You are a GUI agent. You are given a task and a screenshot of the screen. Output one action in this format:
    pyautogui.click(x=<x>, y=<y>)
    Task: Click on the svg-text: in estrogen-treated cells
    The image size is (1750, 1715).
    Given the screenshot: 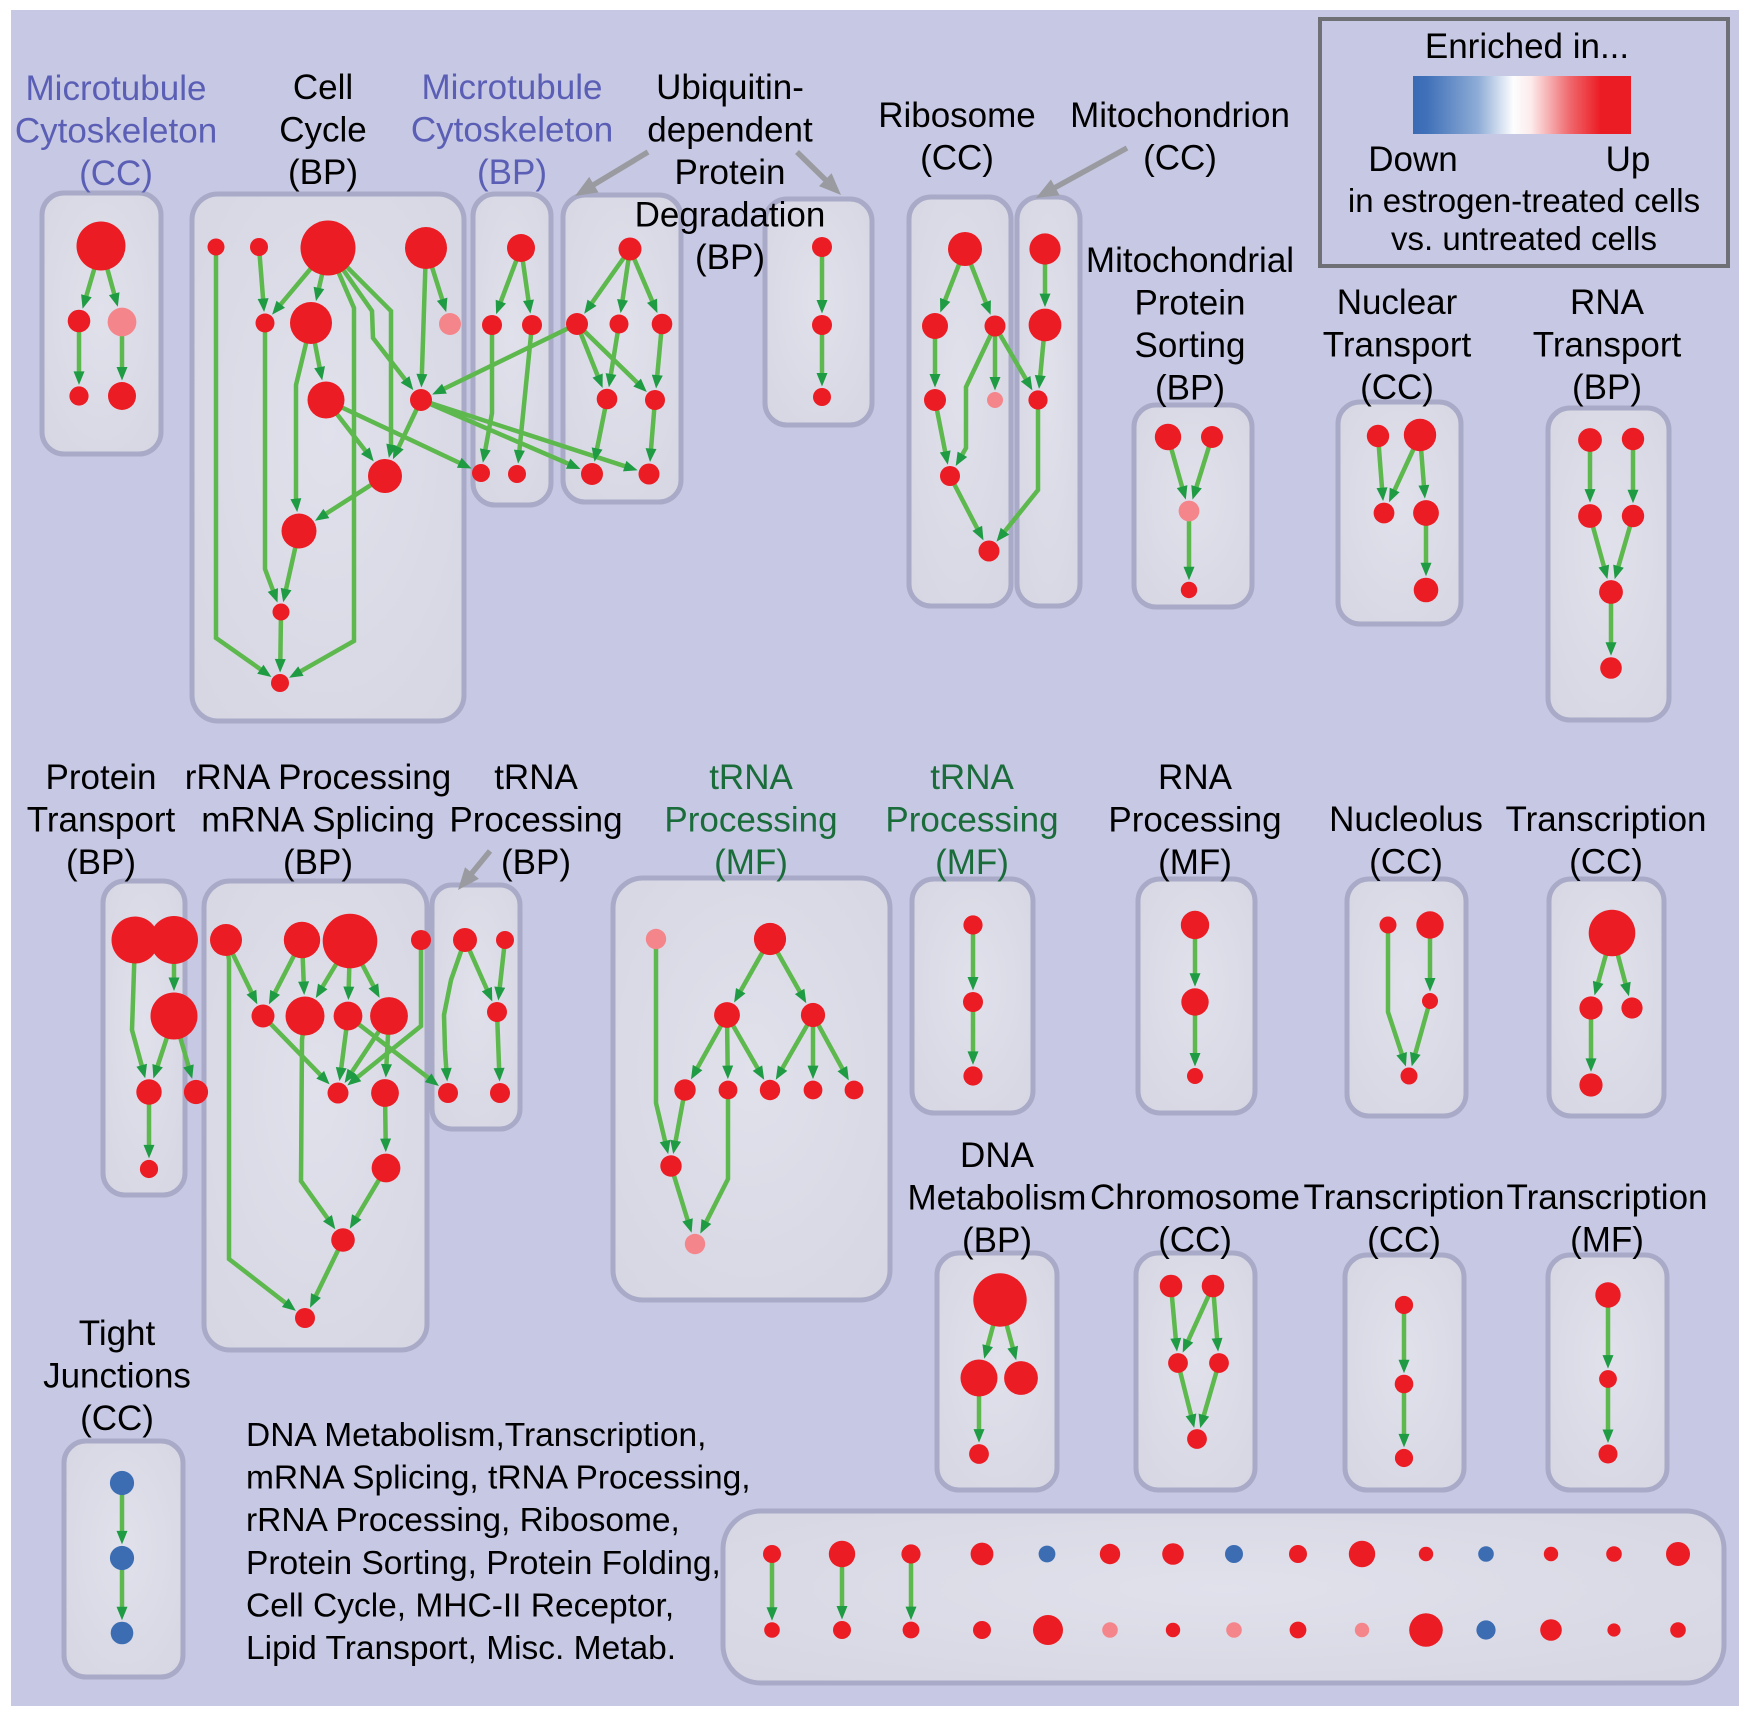 What is the action you would take?
    pyautogui.click(x=1524, y=200)
    